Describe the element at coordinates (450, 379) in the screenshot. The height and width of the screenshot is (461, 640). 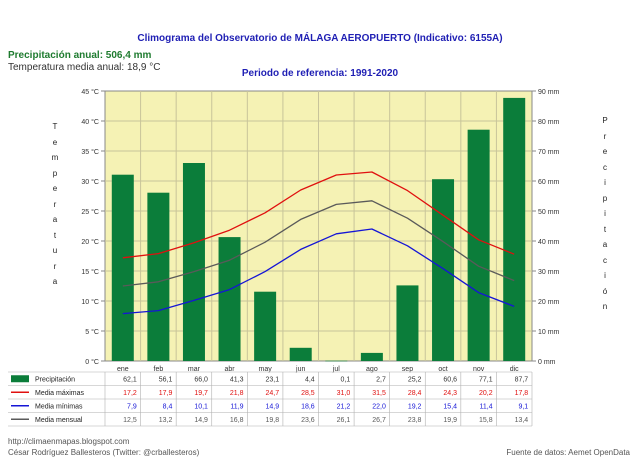
I see `table-value-oct: 60,6` at that location.